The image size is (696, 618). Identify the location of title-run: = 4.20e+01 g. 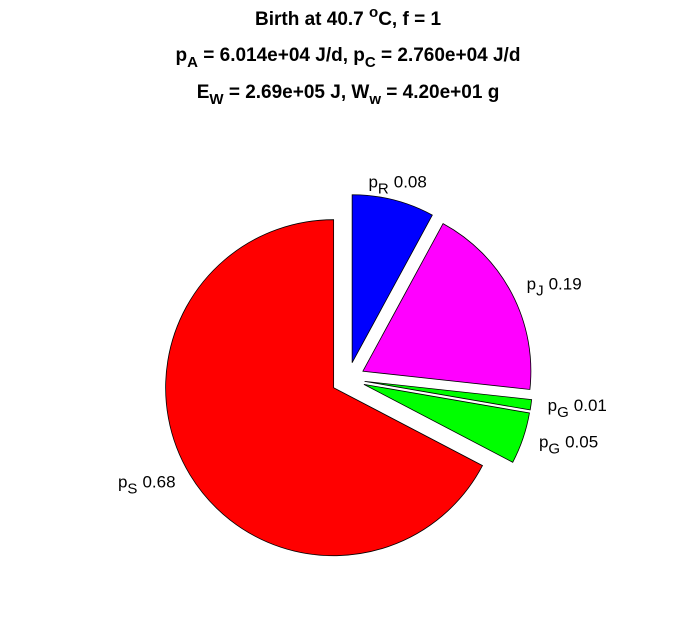
(440, 92).